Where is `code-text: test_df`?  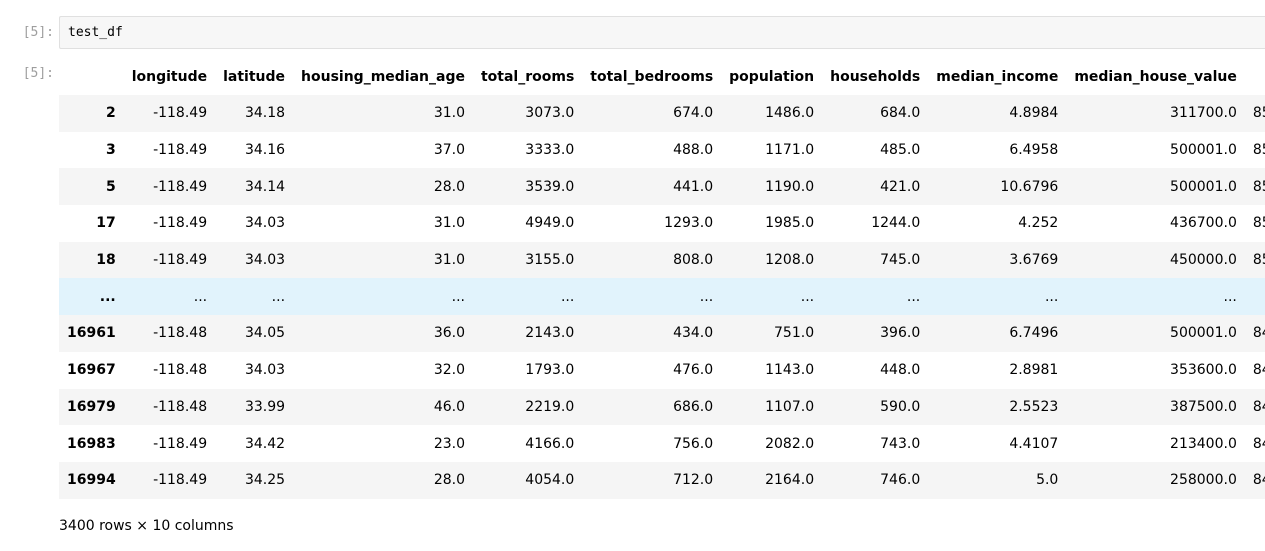
code-text: test_df is located at coordinates (95, 32).